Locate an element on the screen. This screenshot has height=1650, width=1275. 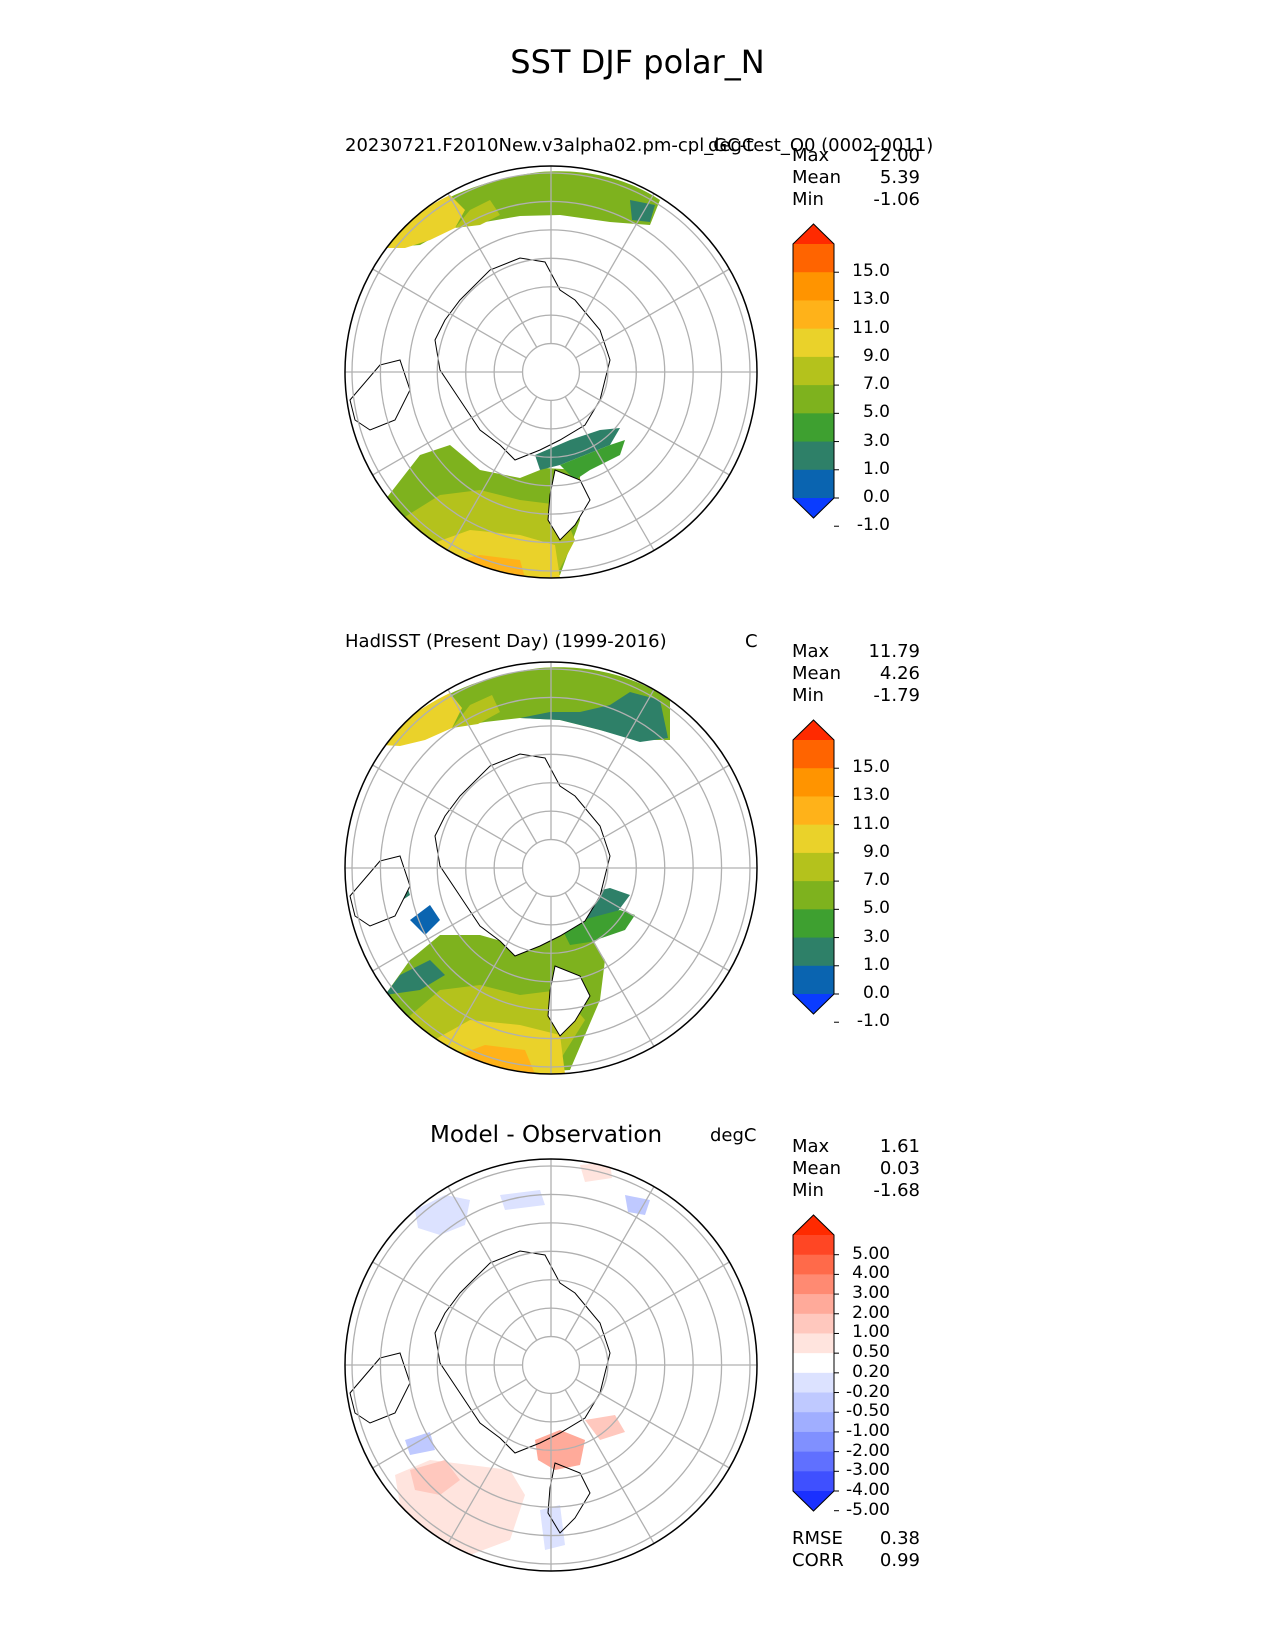
colorbar-tick-label: -4.00 is located at coordinates (868, 1490).